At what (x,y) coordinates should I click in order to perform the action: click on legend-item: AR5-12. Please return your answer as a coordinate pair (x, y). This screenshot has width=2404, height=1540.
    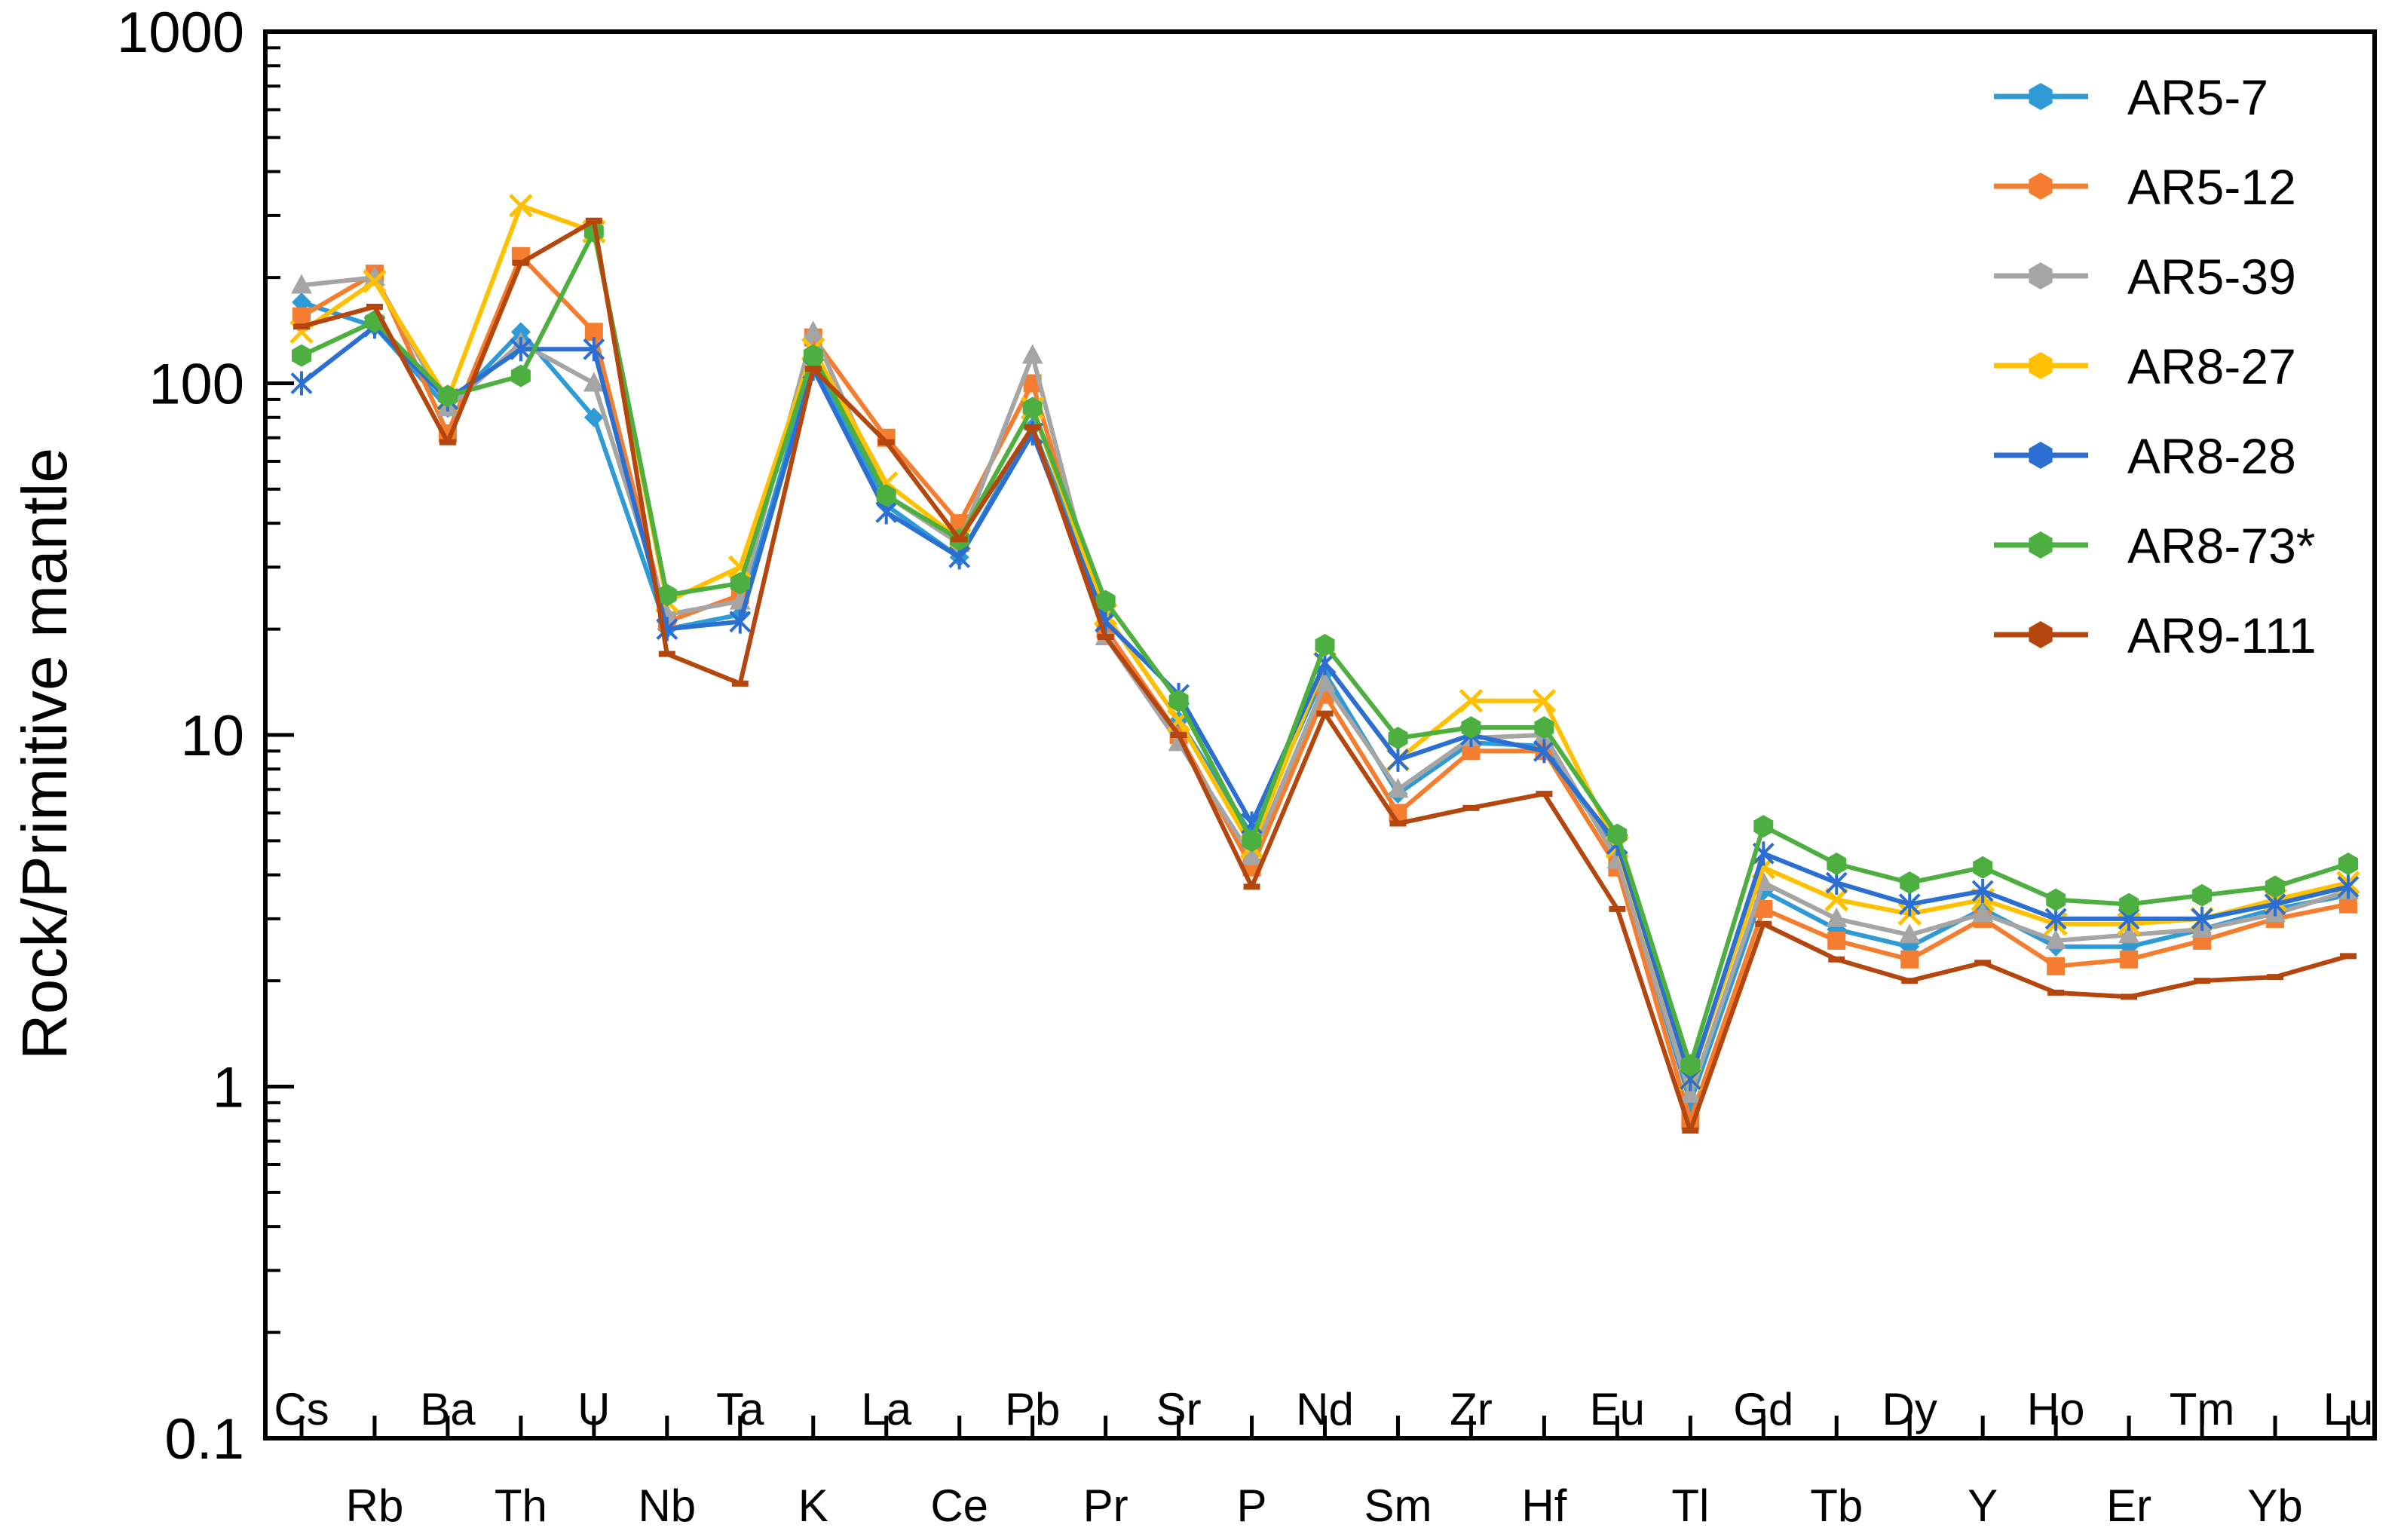
    Looking at the image, I should click on (2145, 187).